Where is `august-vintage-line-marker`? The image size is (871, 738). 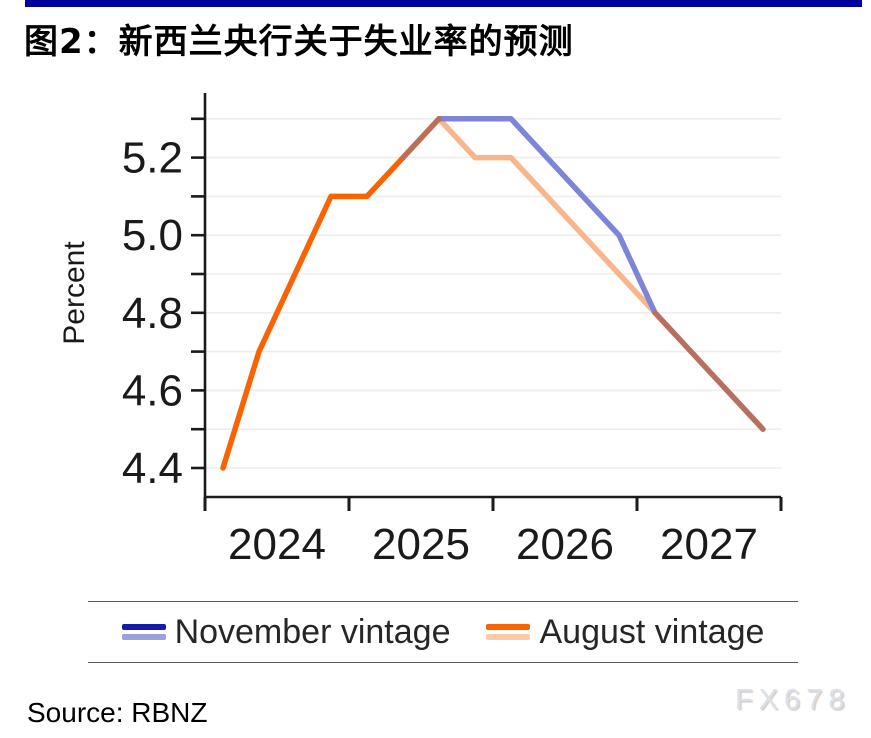 august-vintage-line-marker is located at coordinates (508, 632).